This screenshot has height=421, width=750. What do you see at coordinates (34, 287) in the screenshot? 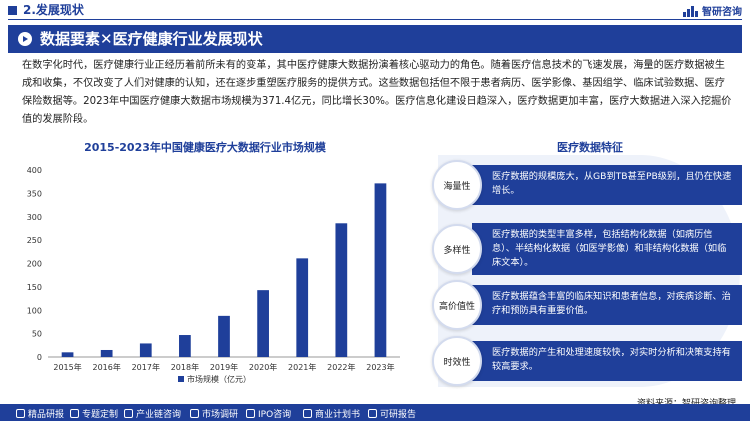
I see `y-tick-label: 150` at bounding box center [34, 287].